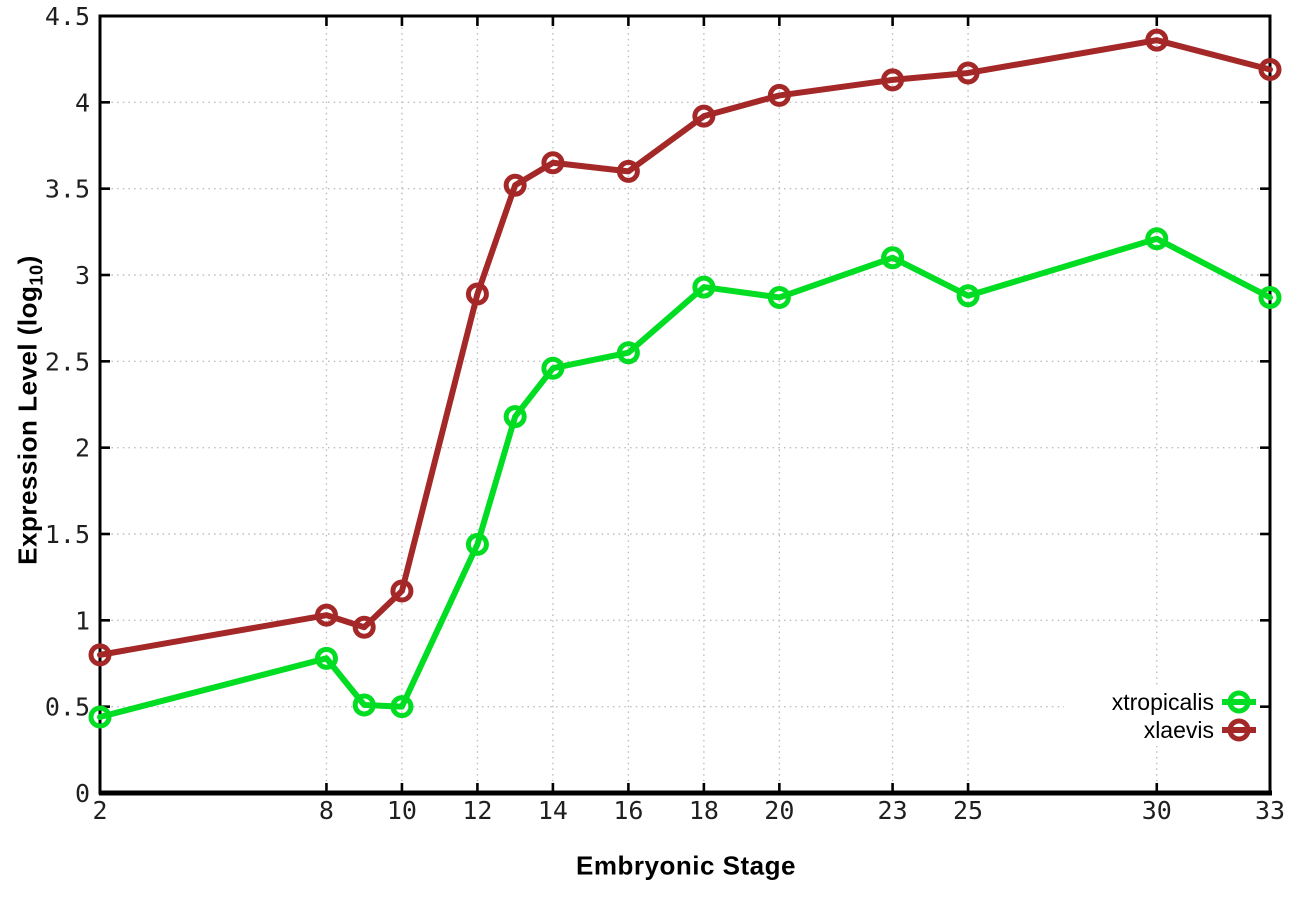  Describe the element at coordinates (67, 534) in the screenshot. I see `y-tick-label: 1.5` at that location.